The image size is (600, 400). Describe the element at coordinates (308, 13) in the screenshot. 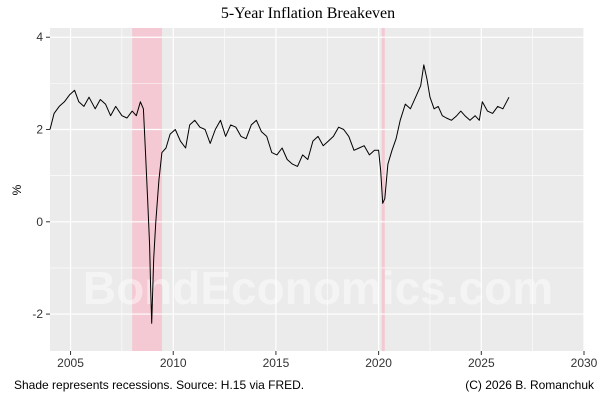

I see `chart-title: 5-Year Inflation Breakeven` at that location.